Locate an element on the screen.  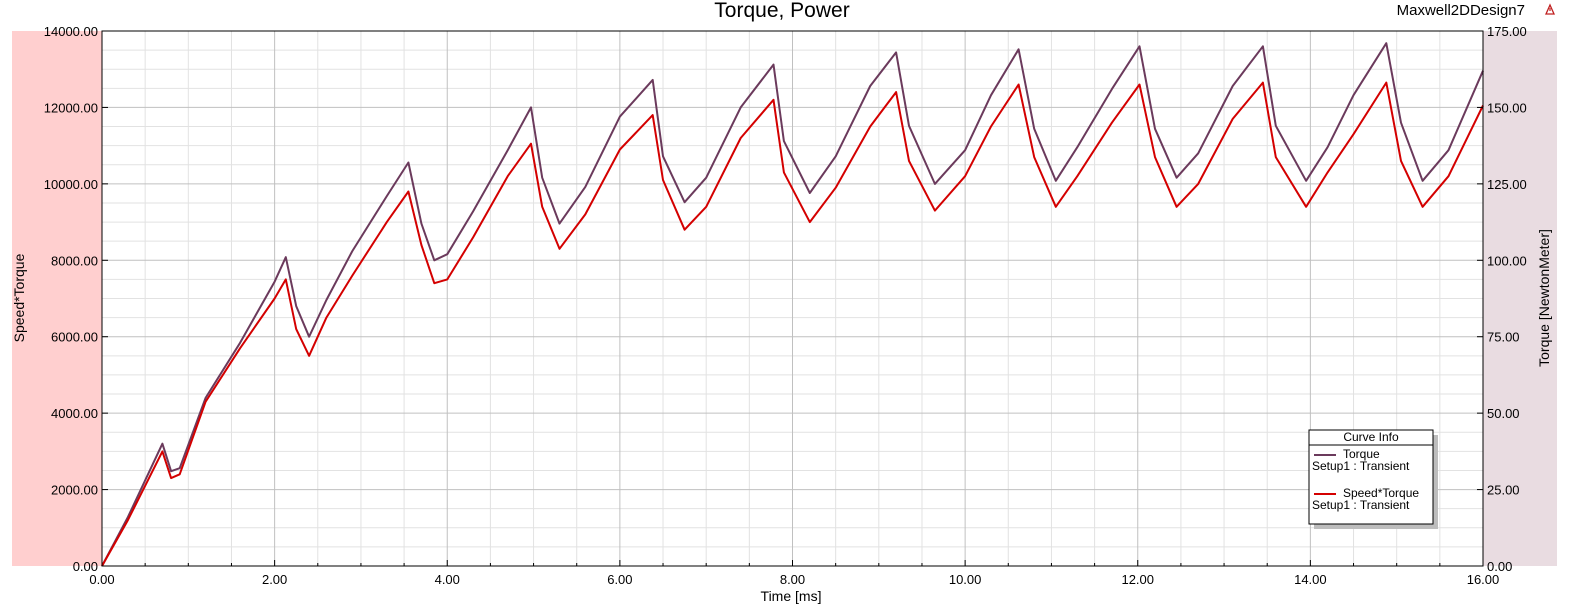
right-tick-label: 125.00 is located at coordinates (1507, 184).